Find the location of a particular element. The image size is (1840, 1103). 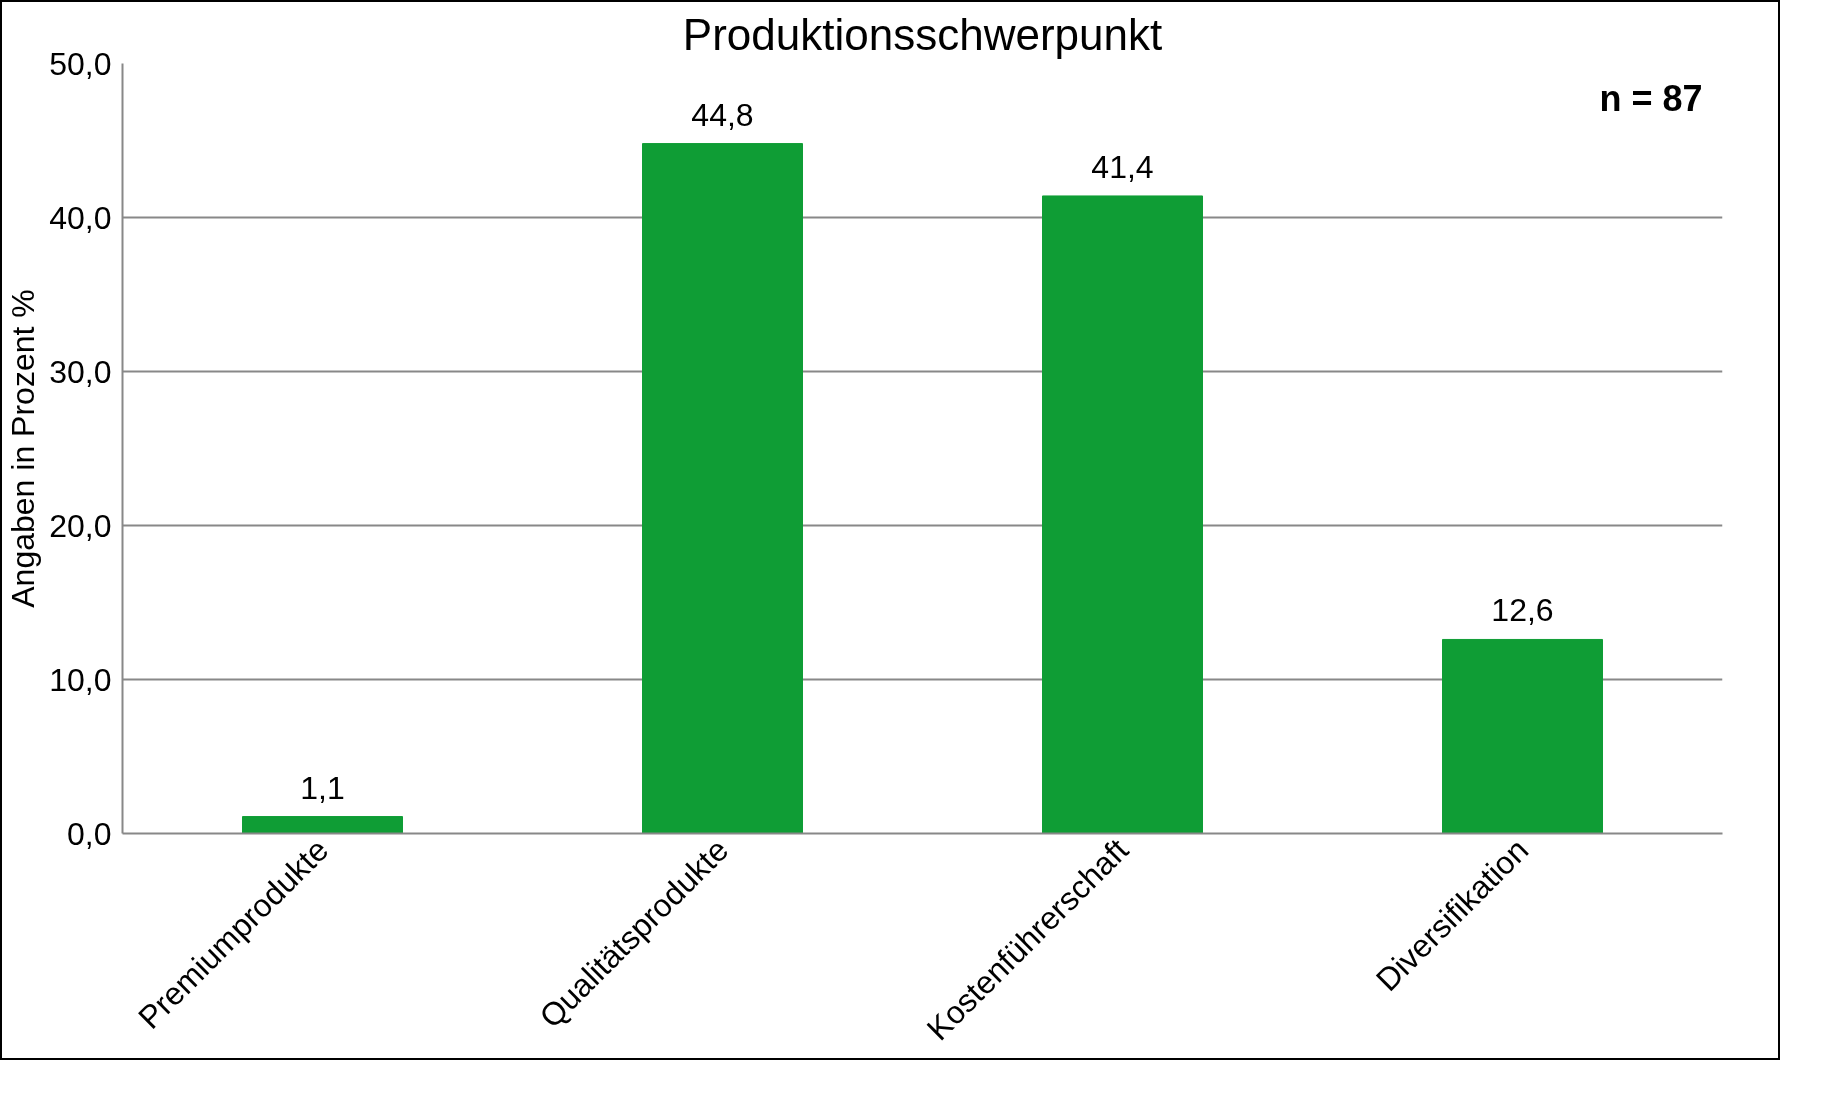

chart-title: Produktionsschwerpunkt is located at coordinates (922, 34).